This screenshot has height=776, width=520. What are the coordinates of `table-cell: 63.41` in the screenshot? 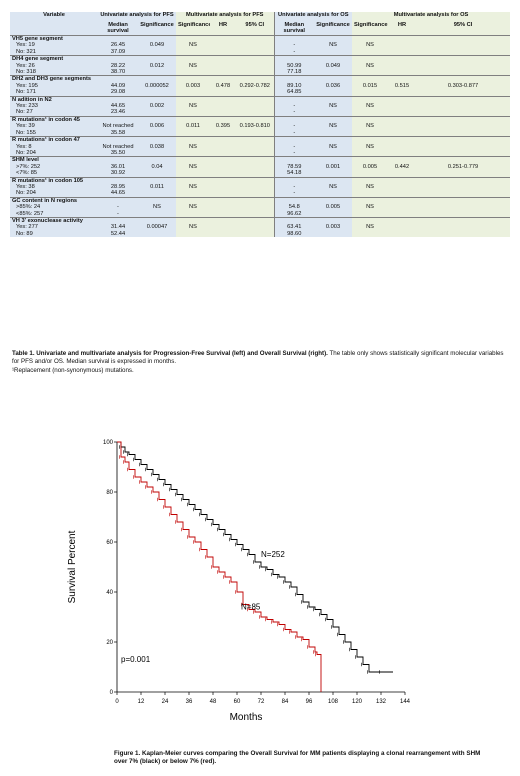 It's located at (294, 227).